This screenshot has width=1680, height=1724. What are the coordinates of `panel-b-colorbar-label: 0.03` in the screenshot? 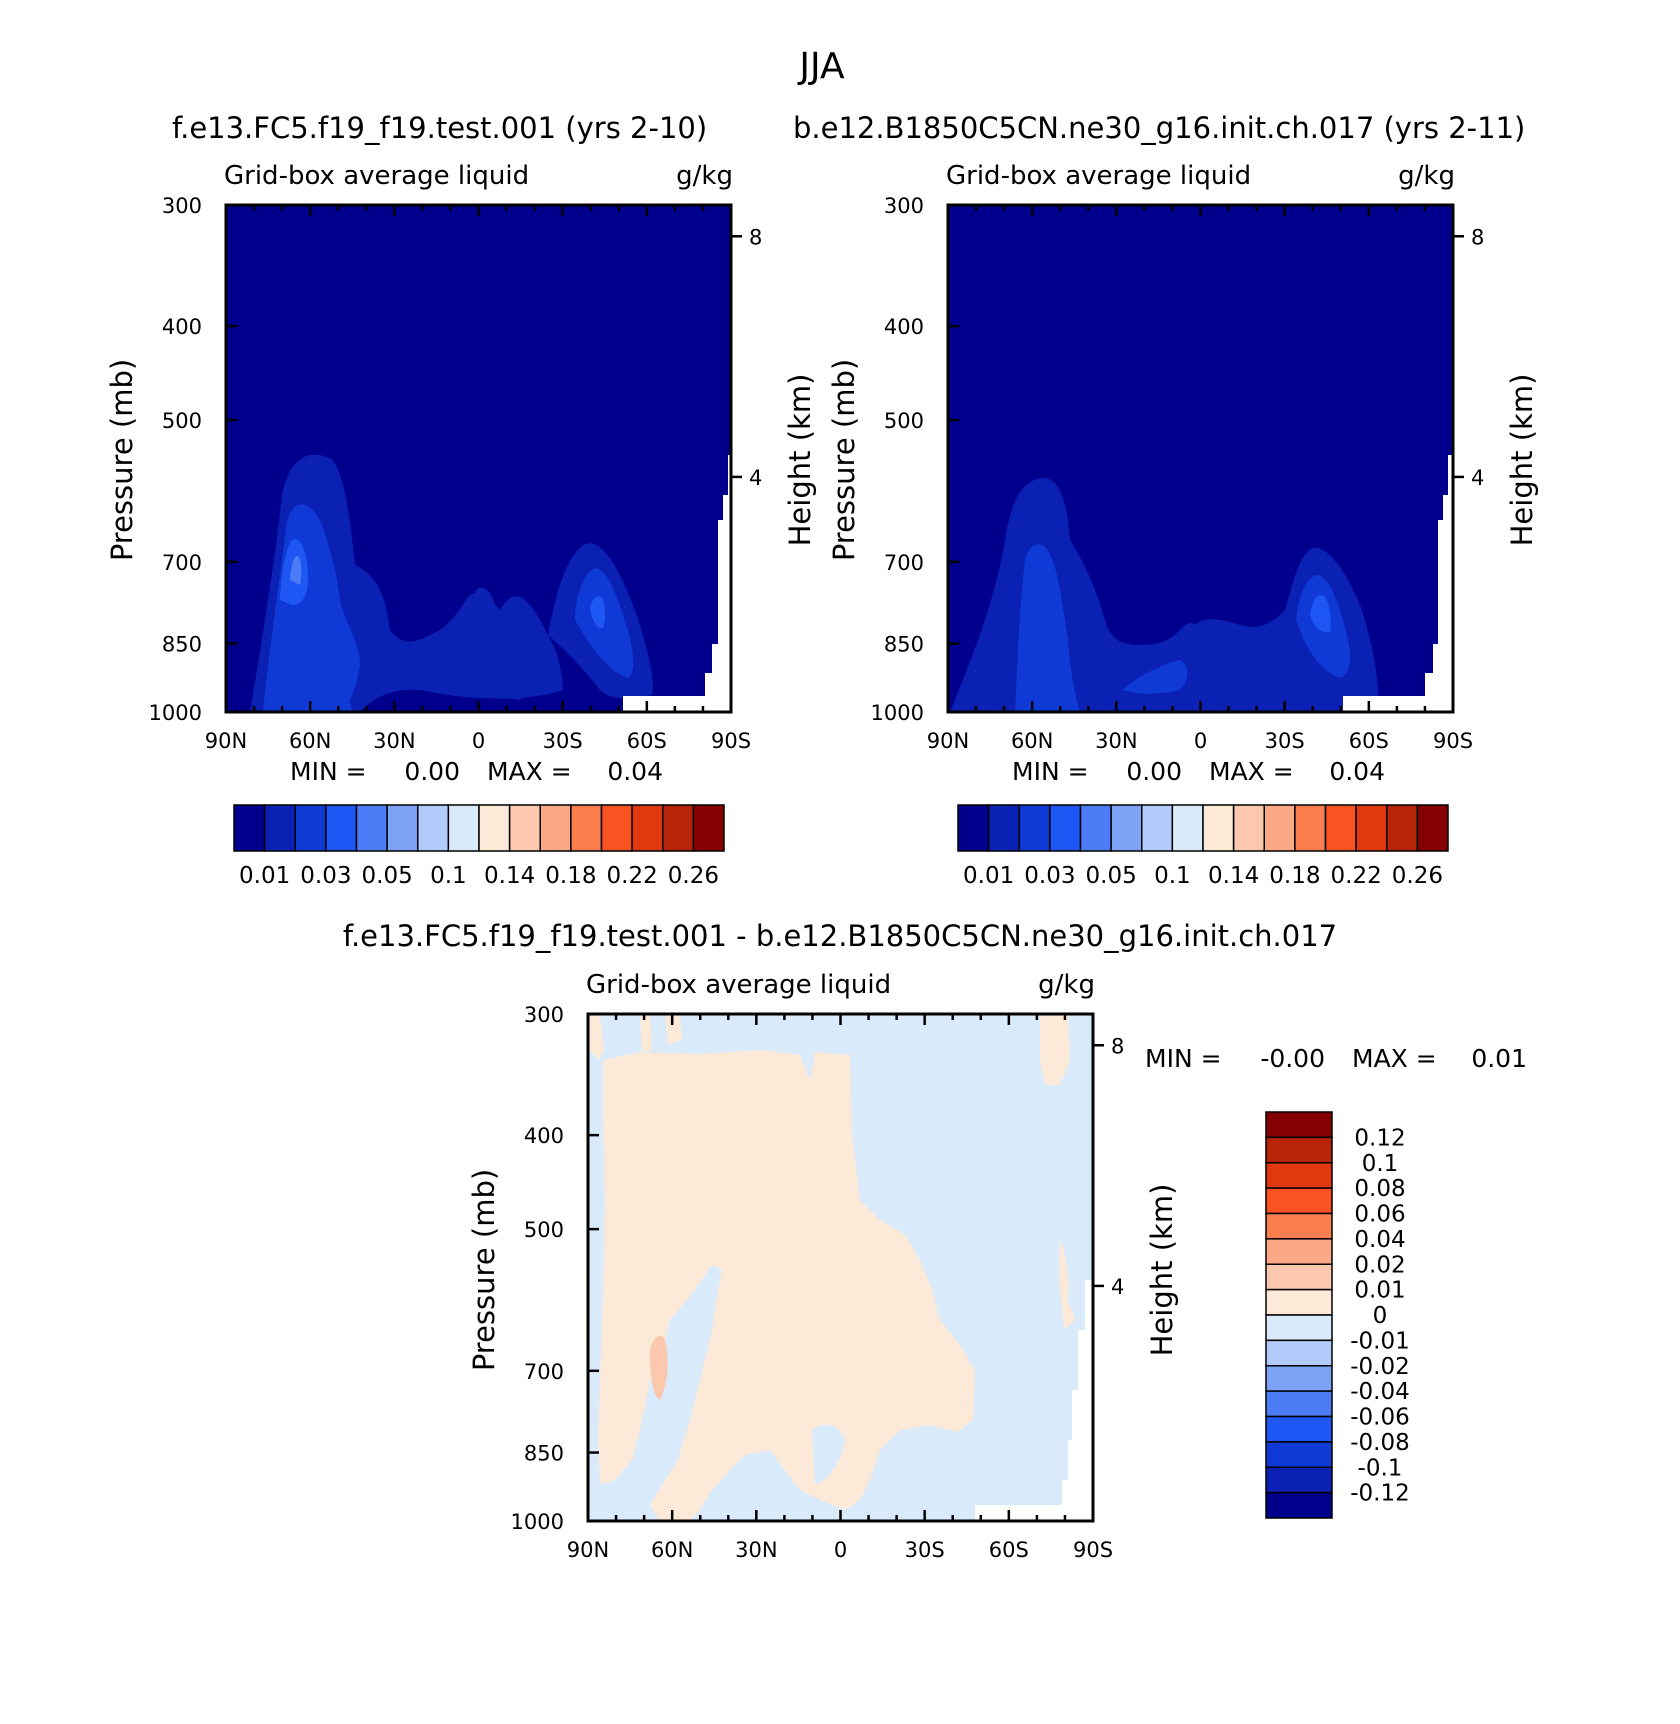 It's located at (1049, 876).